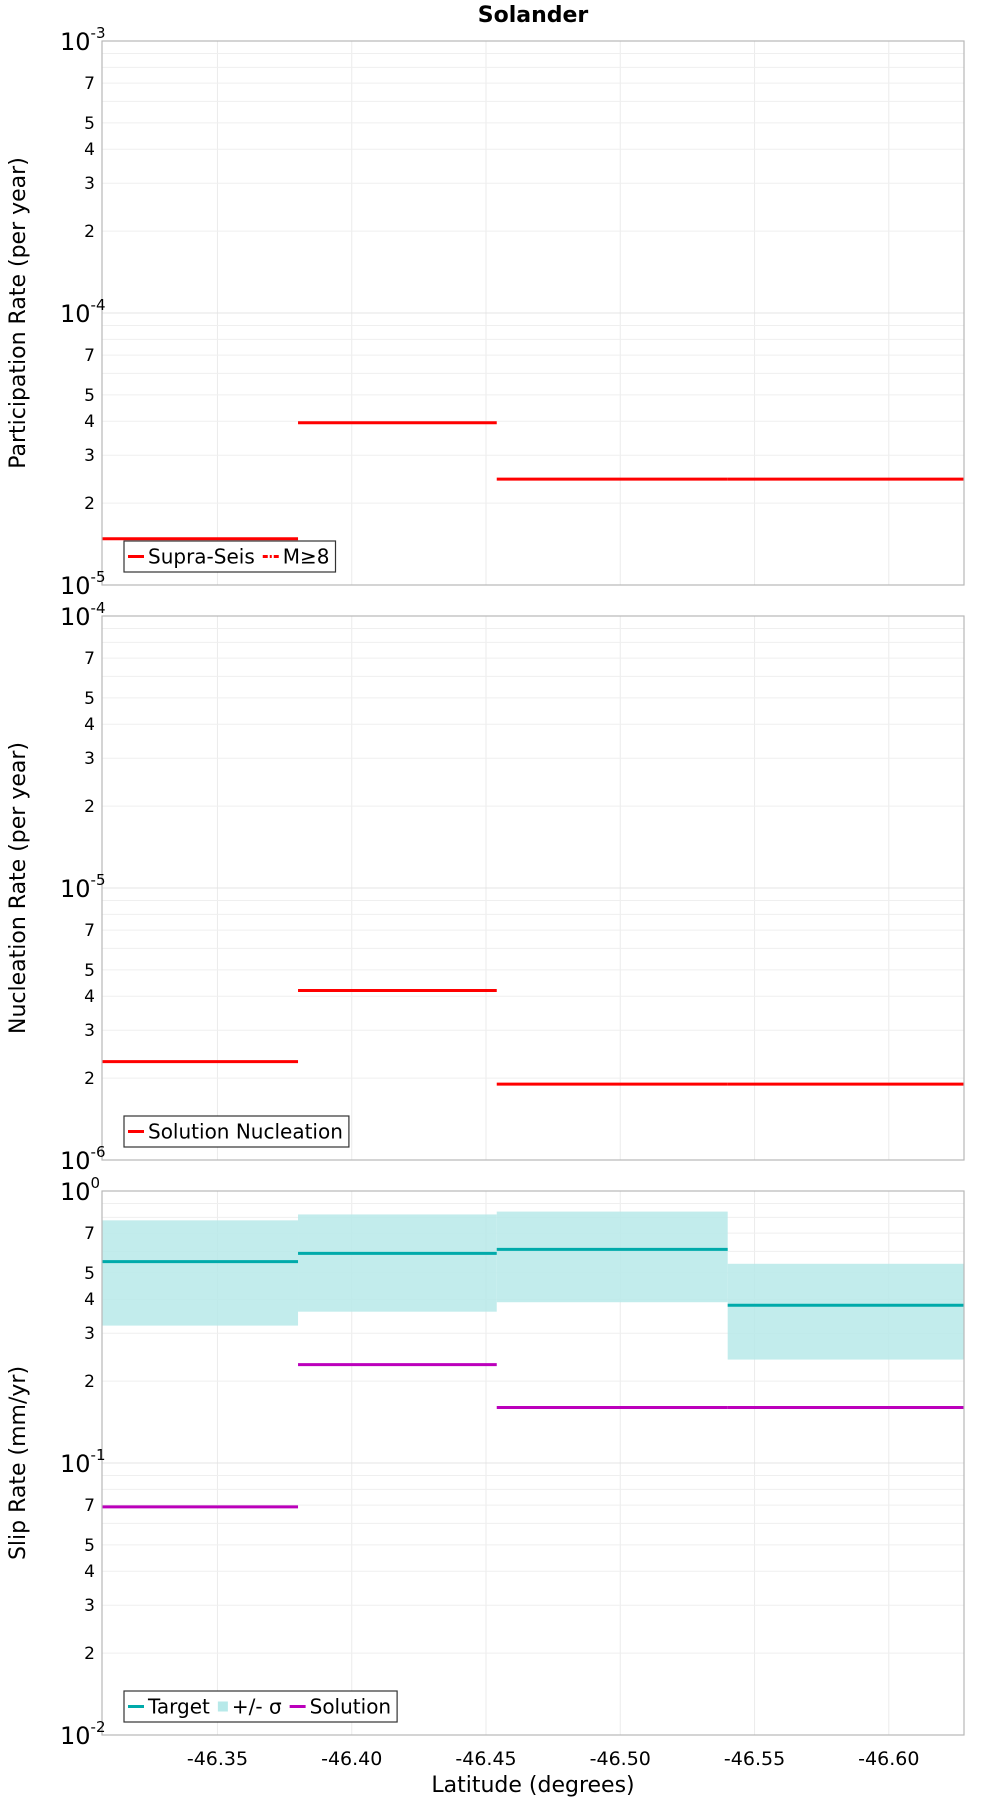 This screenshot has width=1000, height=1800. I want to click on y-axis-label: Nucleation Rate (per year), so click(18, 888).